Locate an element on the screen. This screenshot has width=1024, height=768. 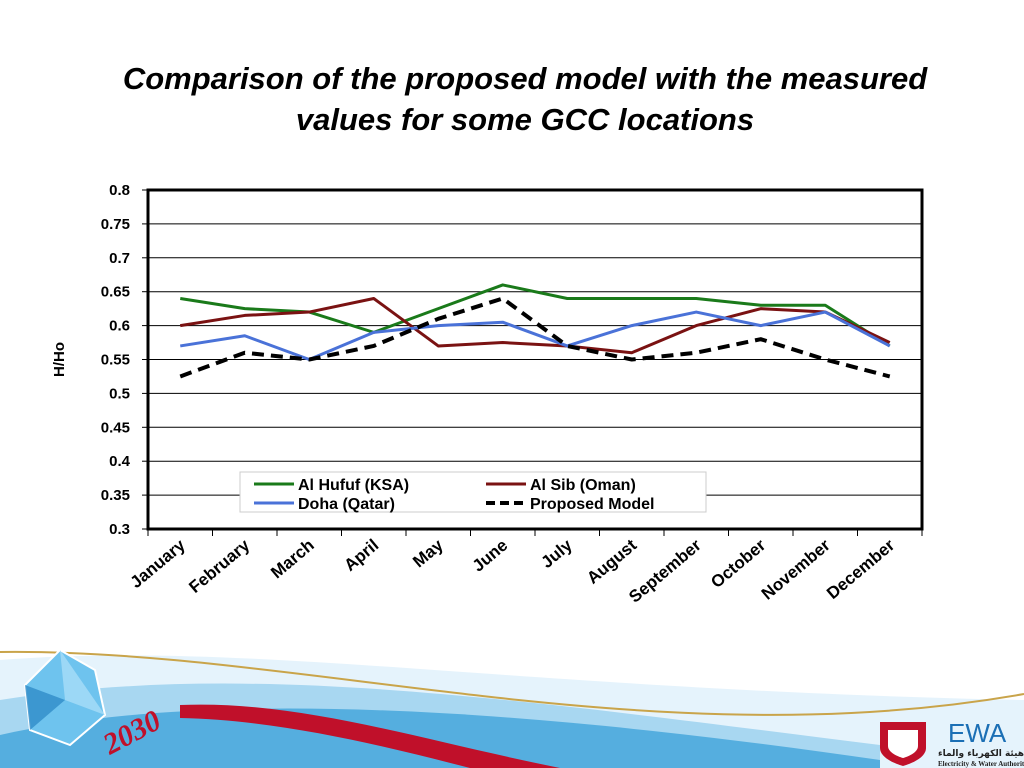
y-tick-label: 0.65 is located at coordinates (115, 292).